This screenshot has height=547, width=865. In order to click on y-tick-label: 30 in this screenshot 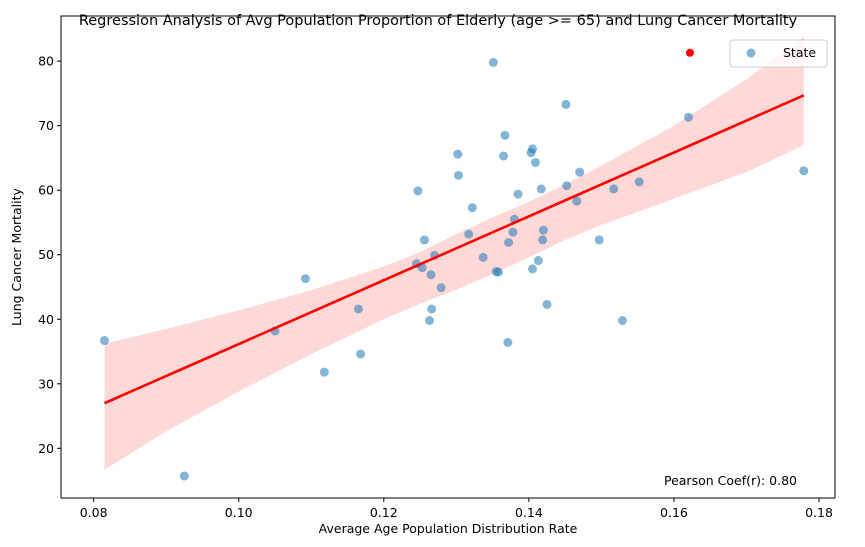, I will do `click(46, 383)`.